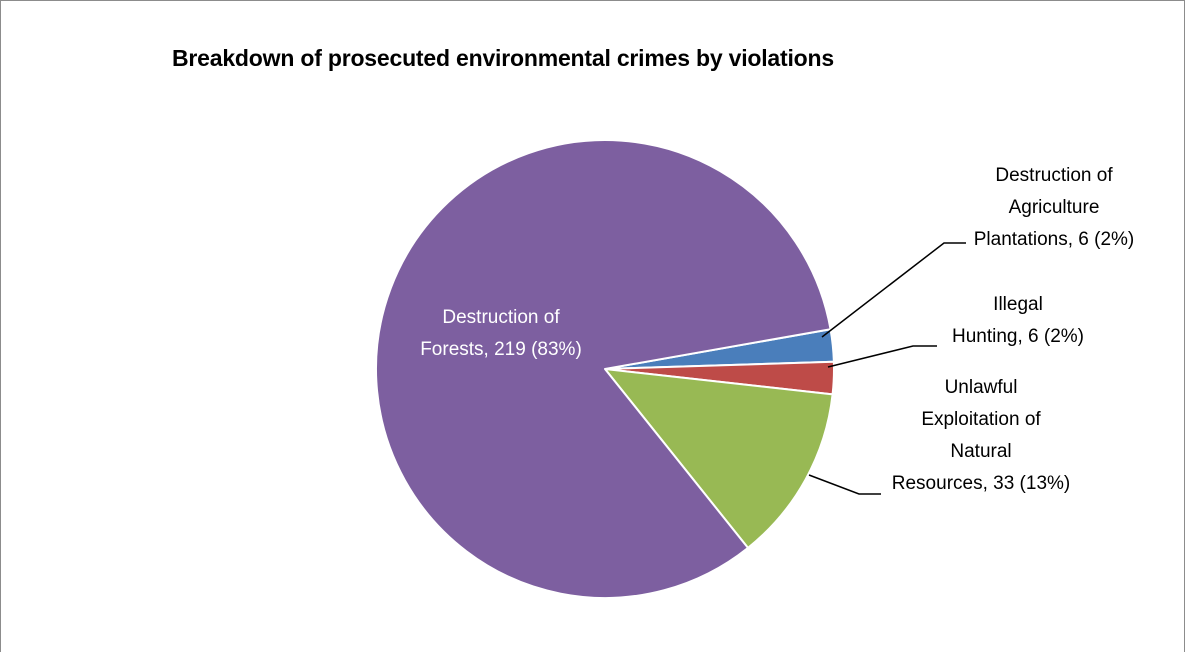 The height and width of the screenshot is (653, 1185). What do you see at coordinates (1018, 320) in the screenshot?
I see `data-label: Illegal Hunting, 6 (2%)` at bounding box center [1018, 320].